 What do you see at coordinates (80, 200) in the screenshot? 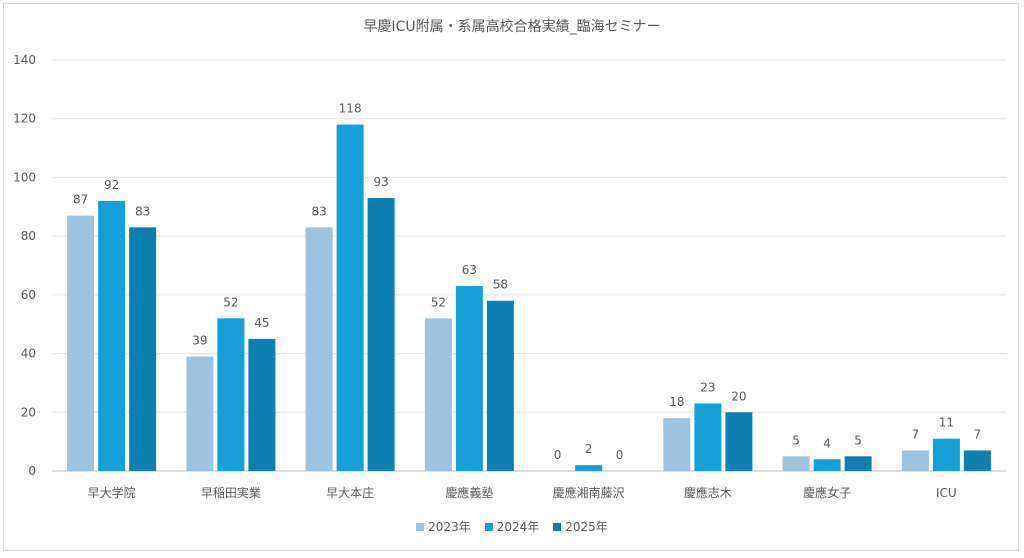
I see `bar-value-label: 87` at bounding box center [80, 200].